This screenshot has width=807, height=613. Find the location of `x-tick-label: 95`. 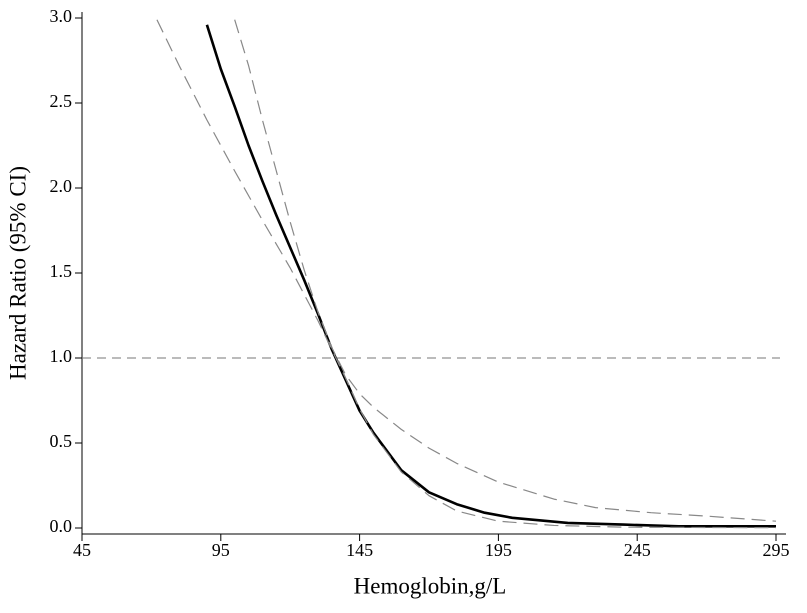

x-tick-label: 95 is located at coordinates (221, 550).